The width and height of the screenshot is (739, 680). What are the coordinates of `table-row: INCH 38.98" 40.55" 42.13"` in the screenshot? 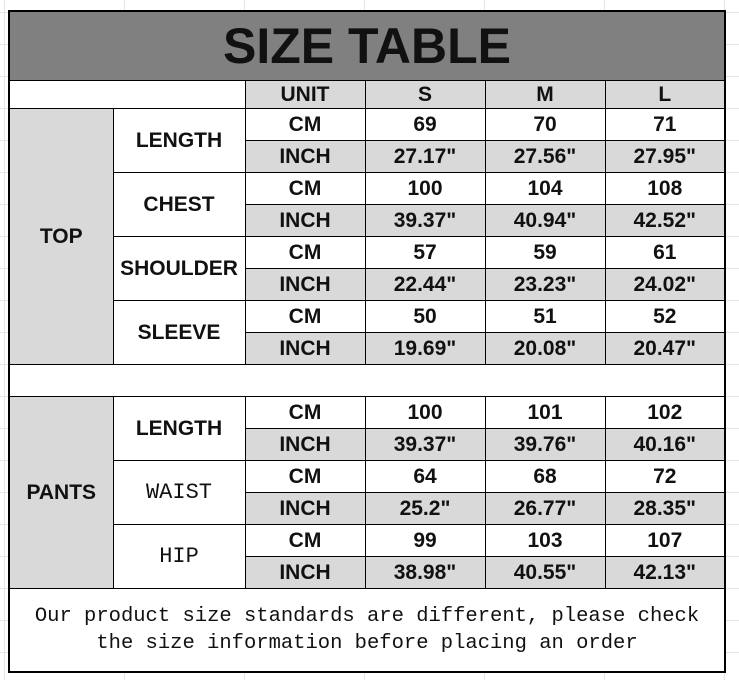 It's located at (367, 572).